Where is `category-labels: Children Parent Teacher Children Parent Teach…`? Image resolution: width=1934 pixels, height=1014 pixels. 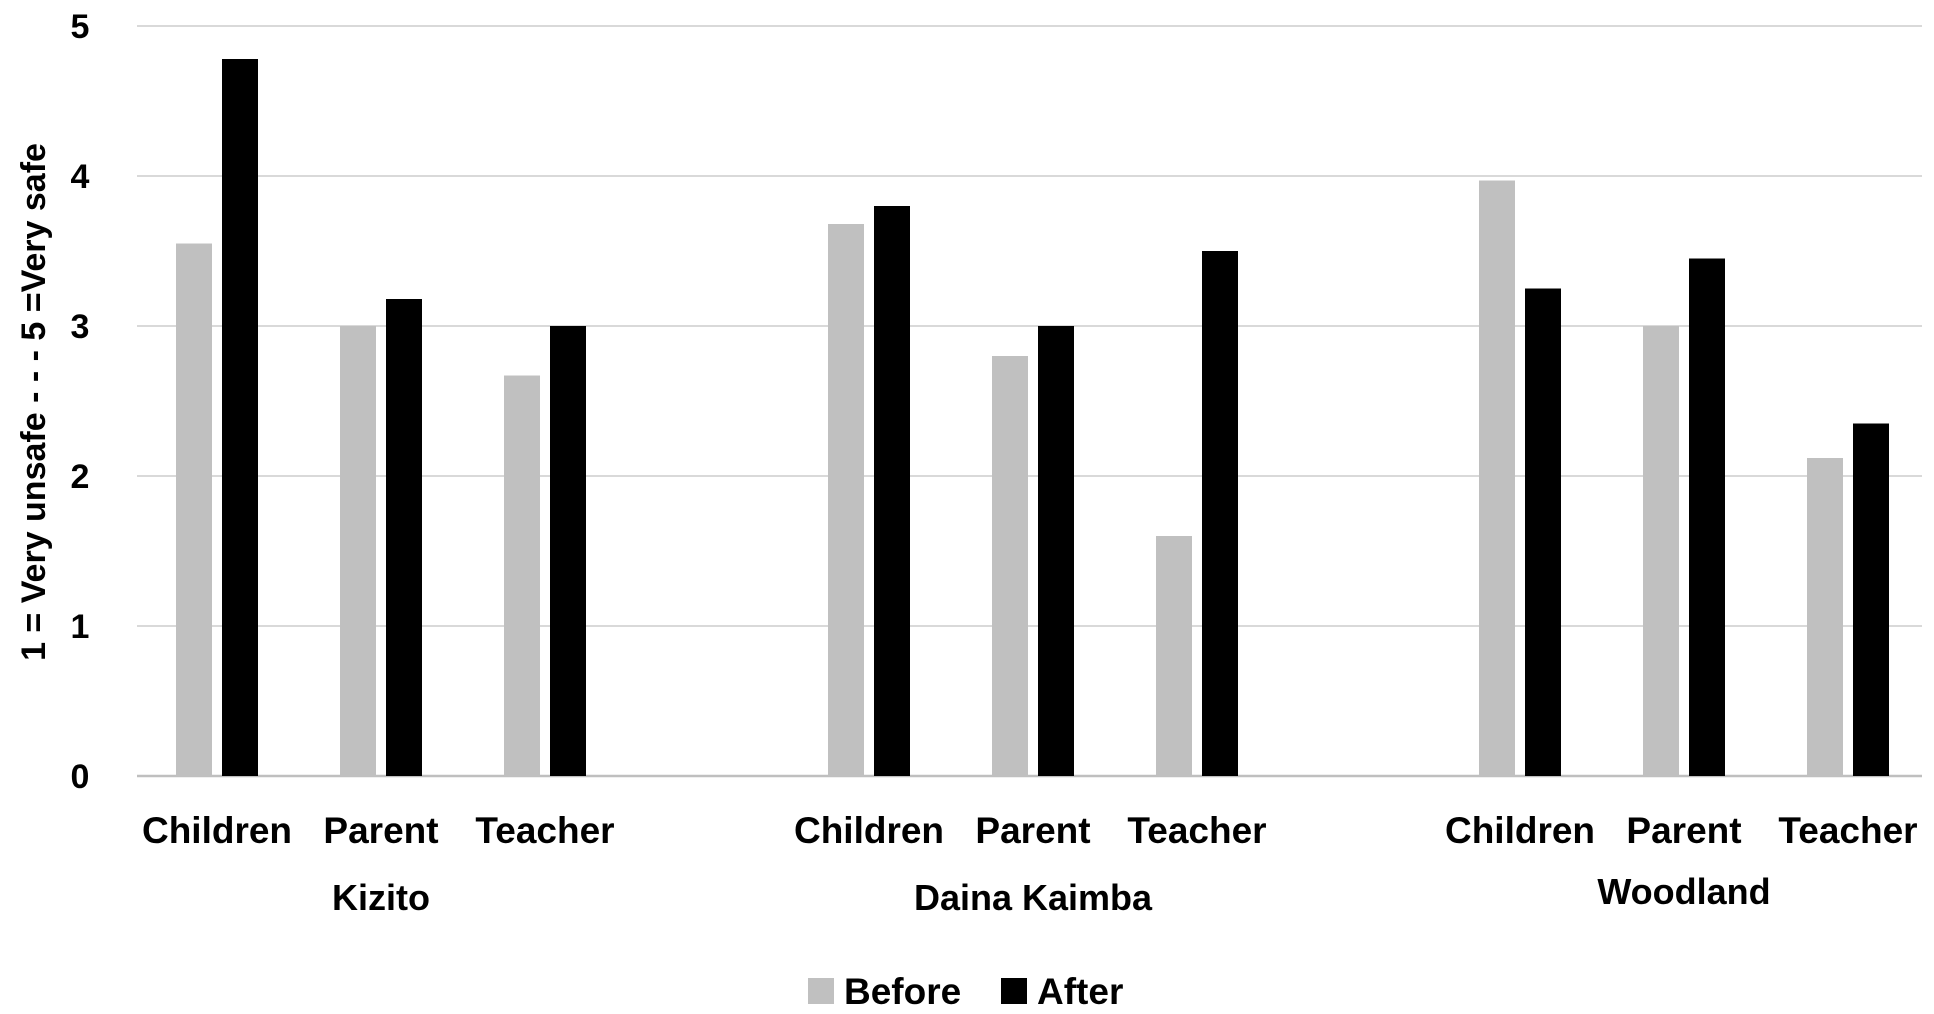
category-labels: Children Parent Teacher Children Parent Teach… is located at coordinates (1030, 830).